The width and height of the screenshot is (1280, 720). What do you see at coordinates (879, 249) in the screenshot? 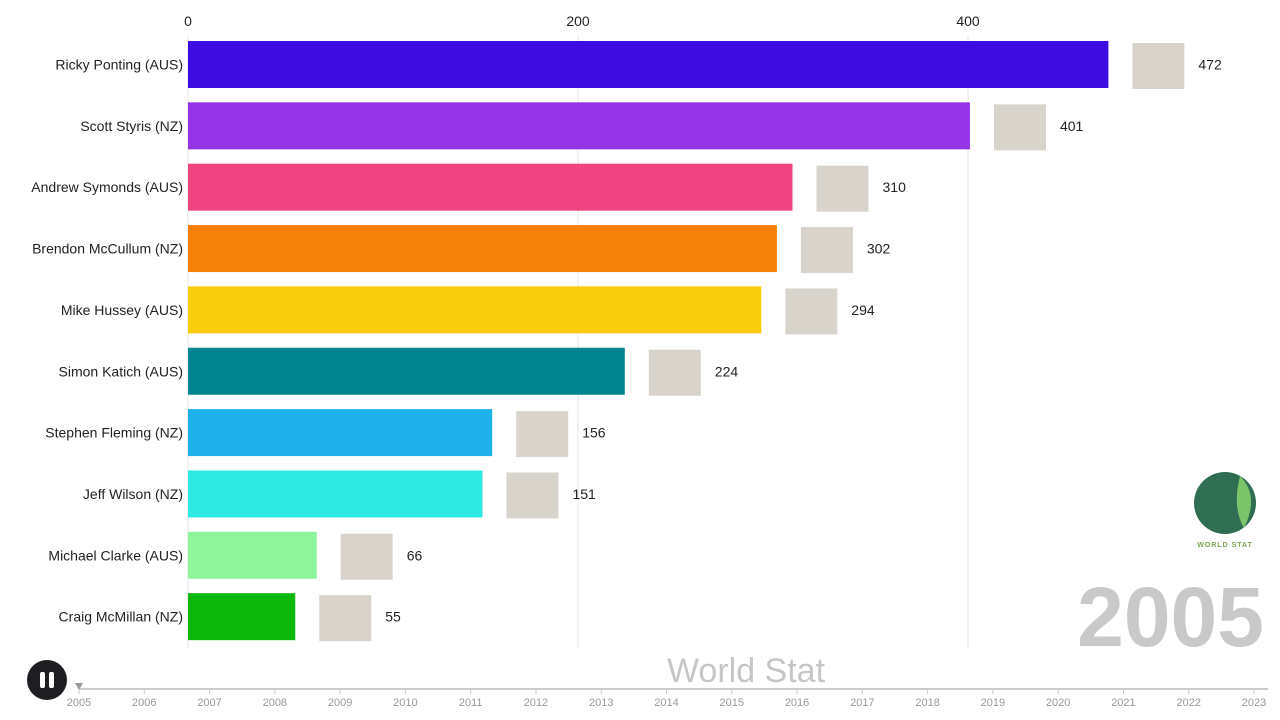
I see `value-label: 302` at bounding box center [879, 249].